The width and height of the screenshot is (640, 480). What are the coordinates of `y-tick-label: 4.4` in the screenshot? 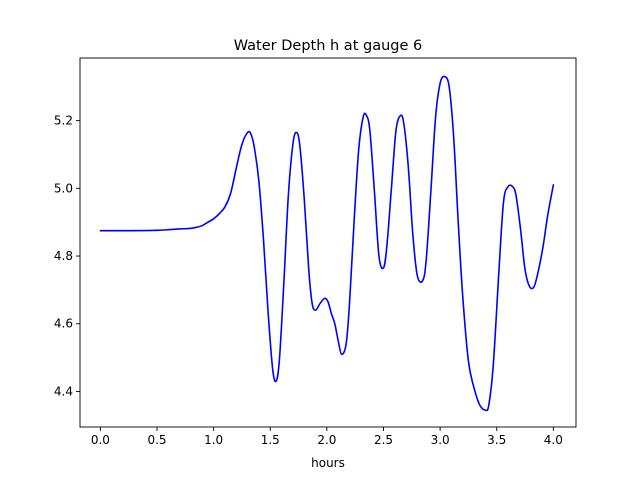 It's located at (63, 391).